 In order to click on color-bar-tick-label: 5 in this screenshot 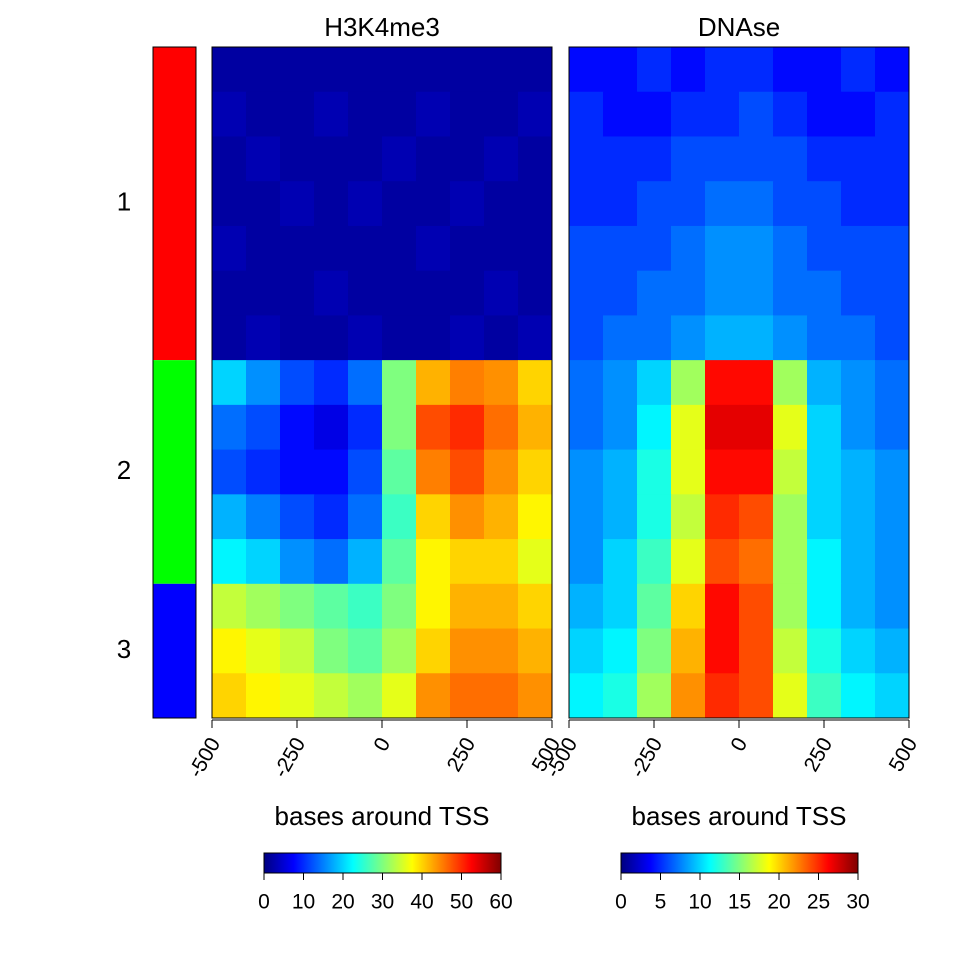, I will do `click(661, 902)`.